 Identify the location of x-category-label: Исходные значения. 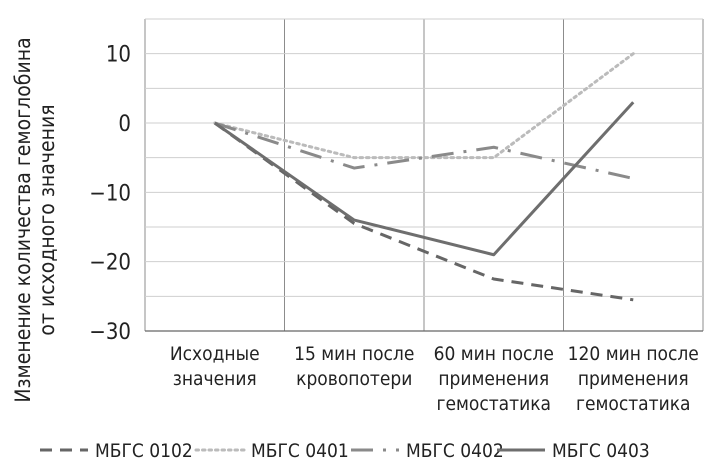
(215, 366).